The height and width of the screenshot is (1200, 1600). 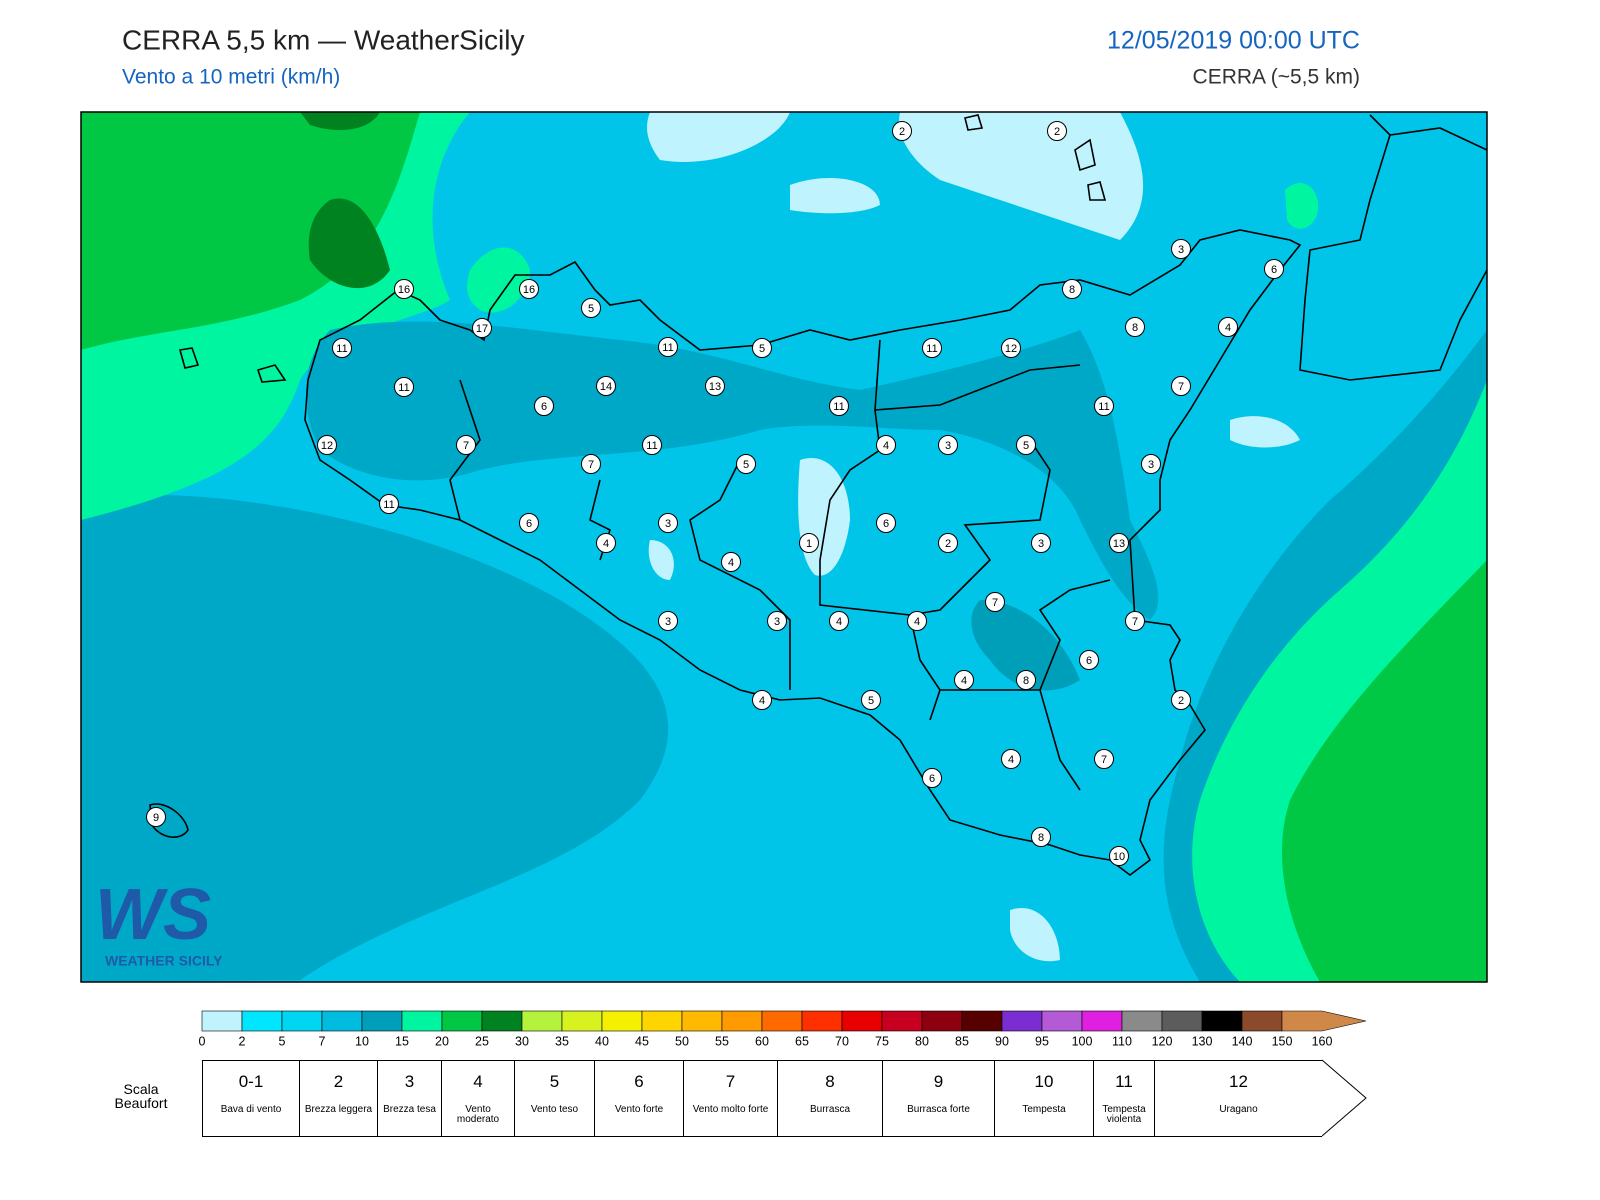 What do you see at coordinates (477, 1098) in the screenshot?
I see `beaufort-cell: 4 Vento moderato` at bounding box center [477, 1098].